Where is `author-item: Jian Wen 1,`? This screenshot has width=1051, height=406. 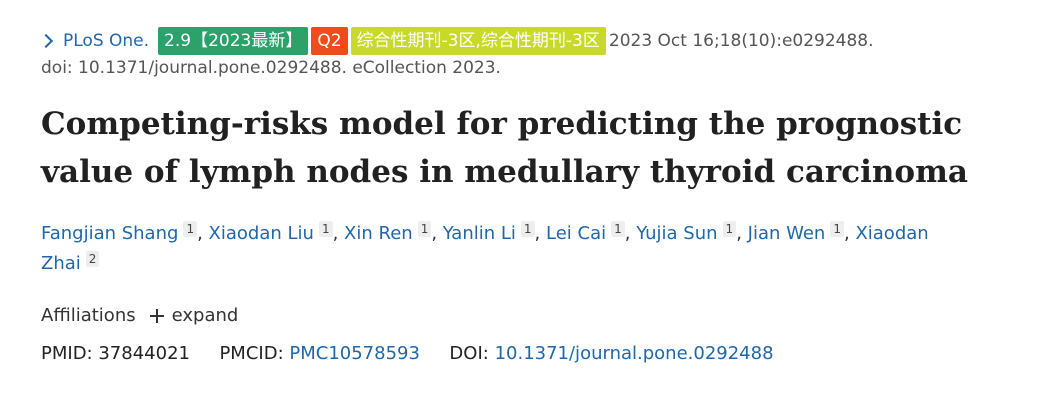
author-item: Jian Wen 1, is located at coordinates (801, 232).